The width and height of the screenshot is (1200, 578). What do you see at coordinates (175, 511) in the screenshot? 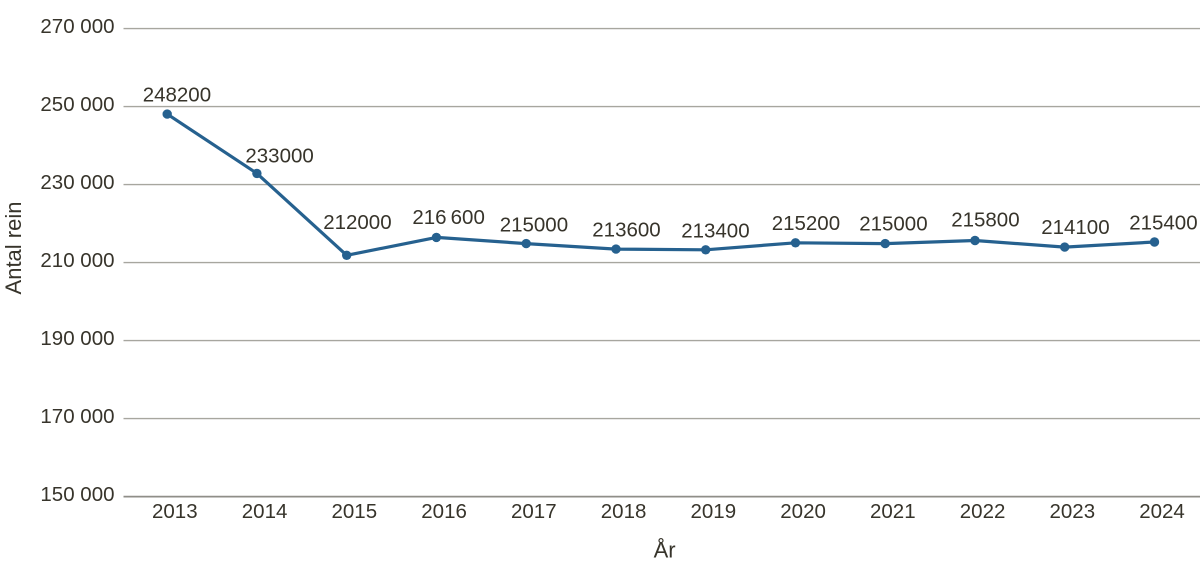
I see `svg-text: 2013` at bounding box center [175, 511].